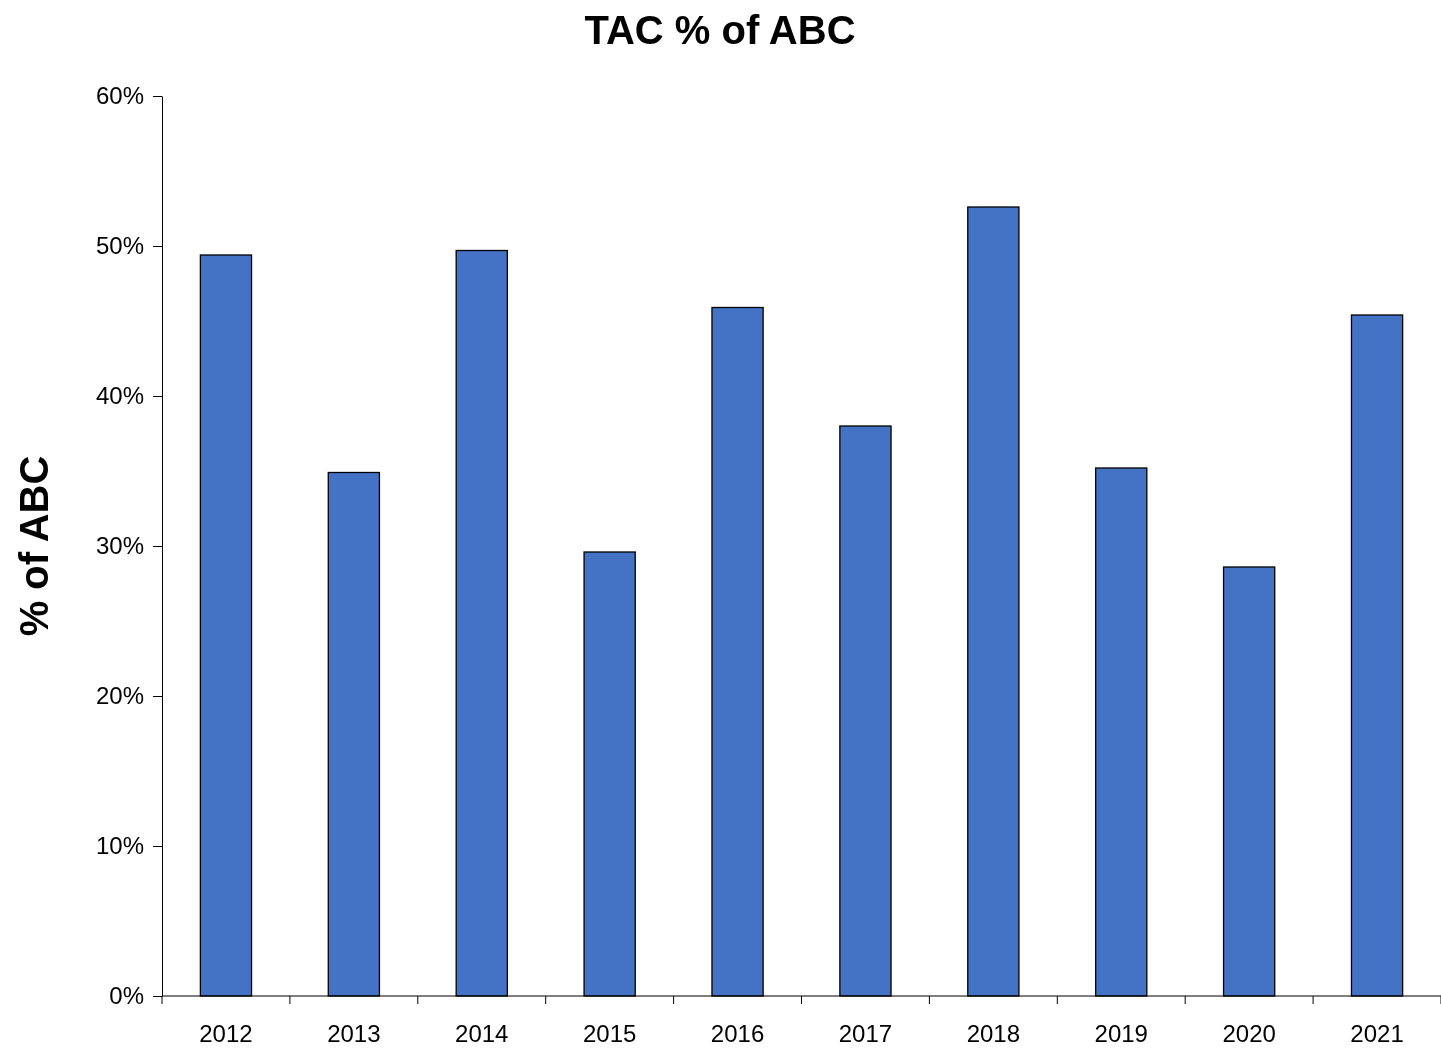 The height and width of the screenshot is (1048, 1441). I want to click on x-tick-label: 2016, so click(737, 1033).